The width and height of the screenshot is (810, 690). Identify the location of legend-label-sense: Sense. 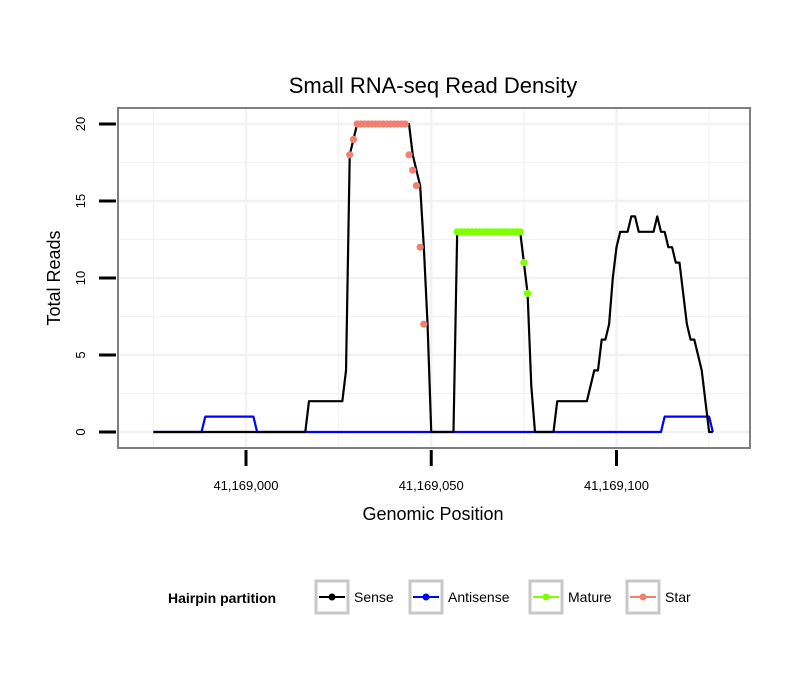
(374, 597).